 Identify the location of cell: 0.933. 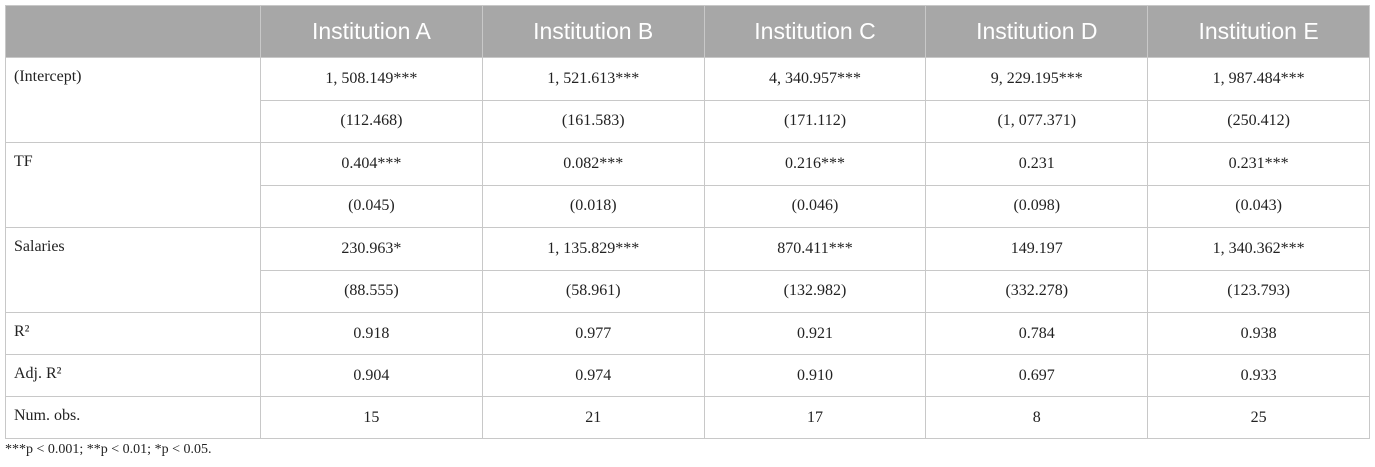
(1258, 375).